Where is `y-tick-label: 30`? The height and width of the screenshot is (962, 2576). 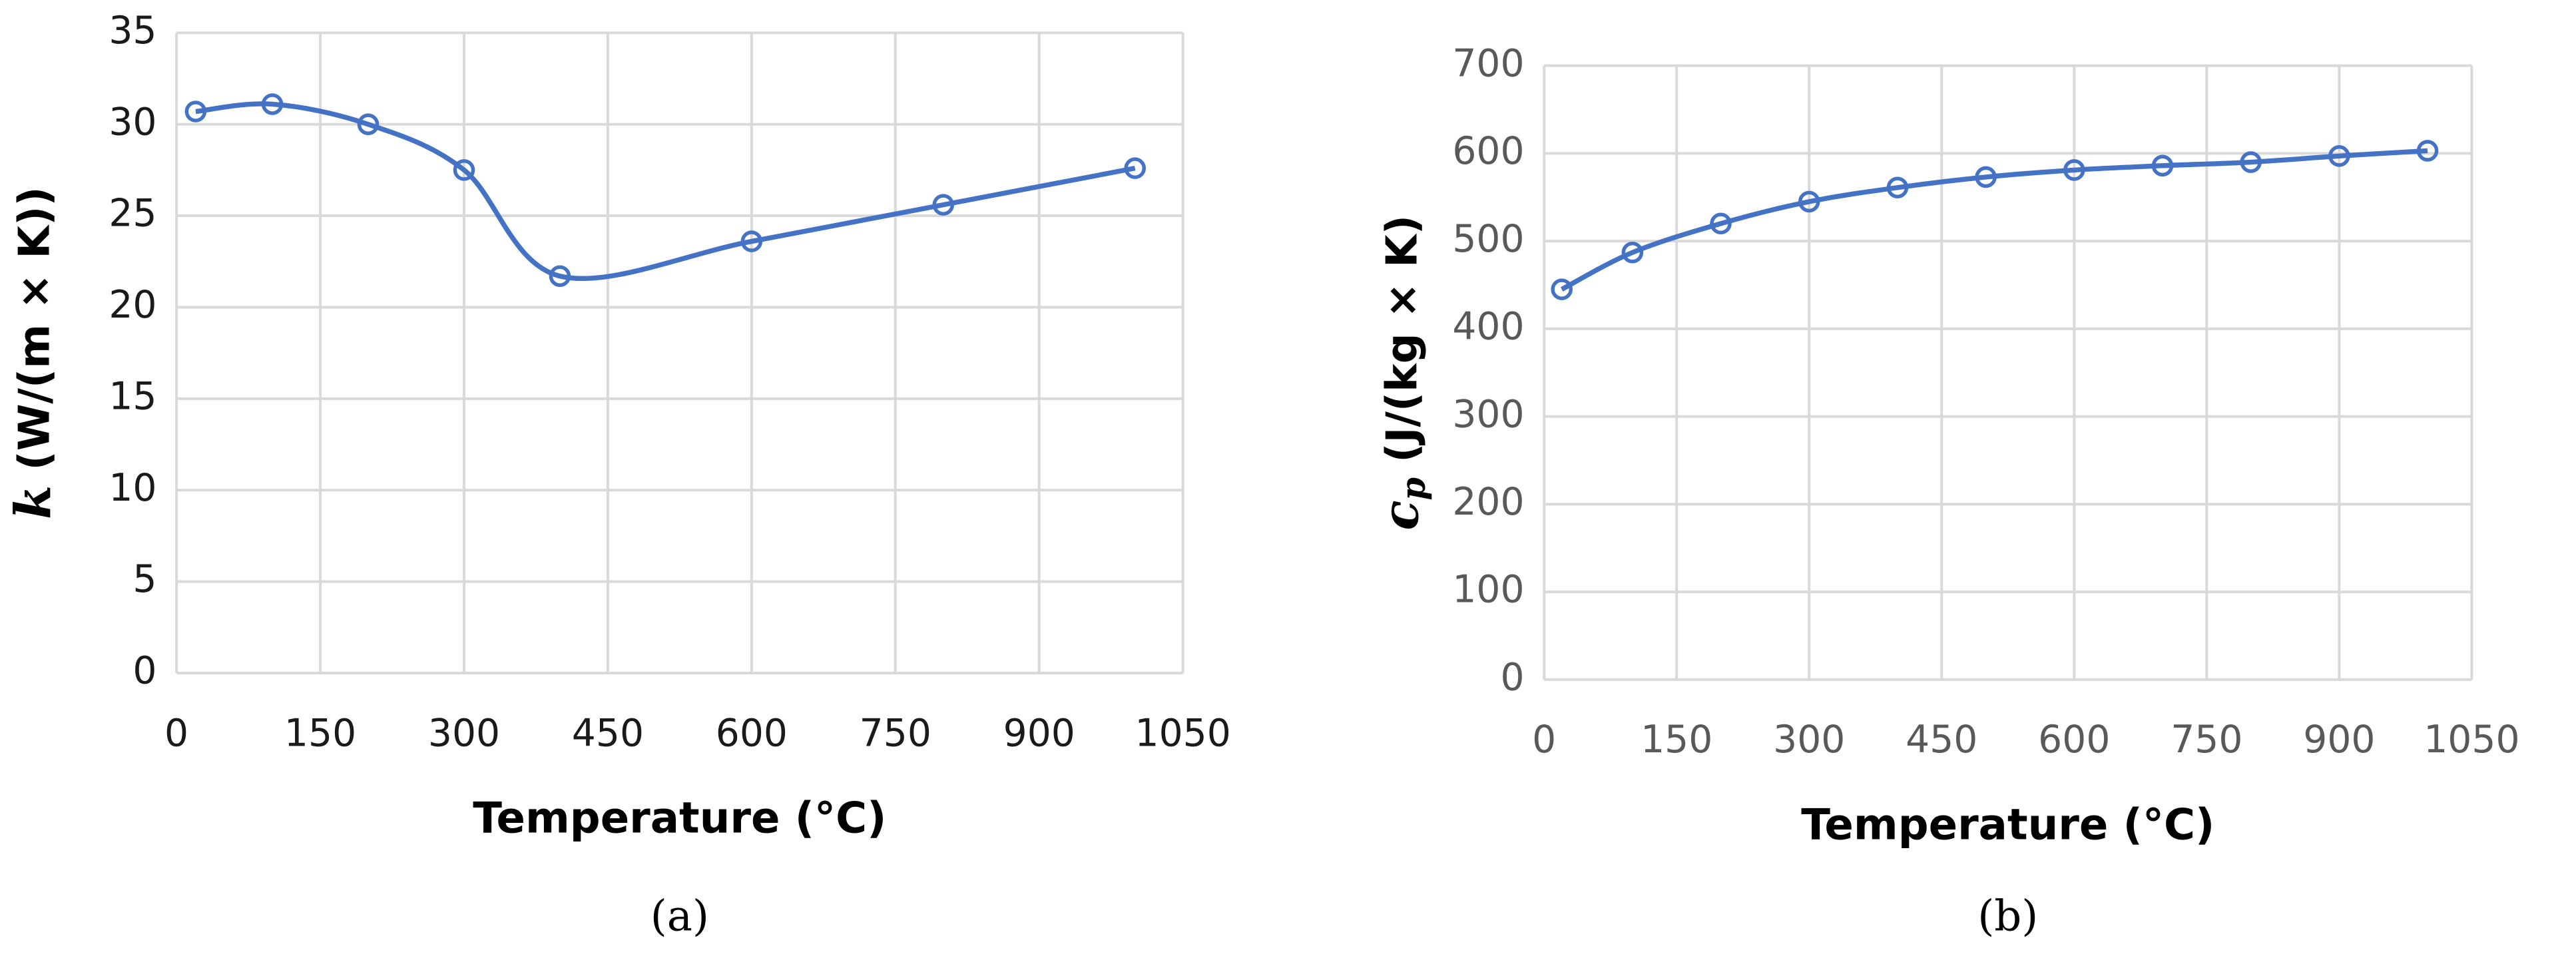 y-tick-label: 30 is located at coordinates (133, 122).